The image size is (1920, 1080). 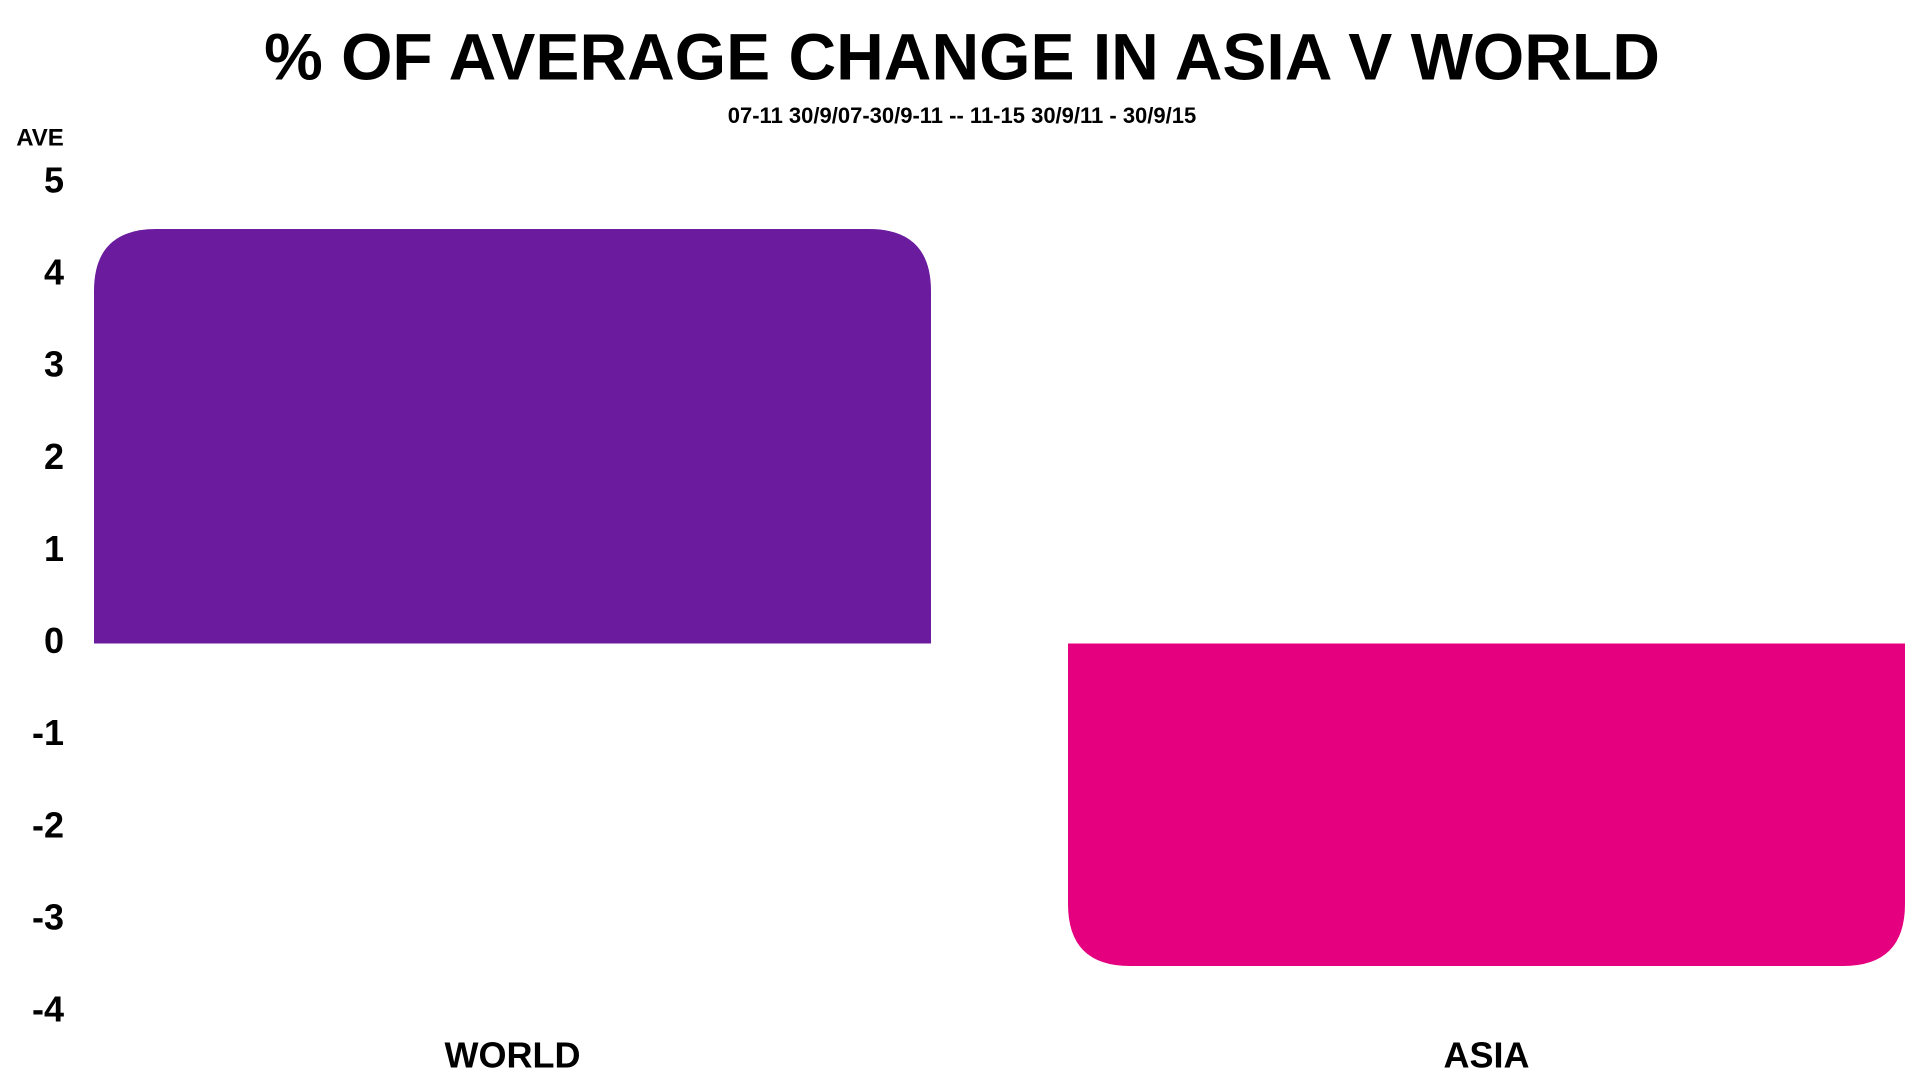 I want to click on y-tick-label: -4, so click(x=48, y=1009).